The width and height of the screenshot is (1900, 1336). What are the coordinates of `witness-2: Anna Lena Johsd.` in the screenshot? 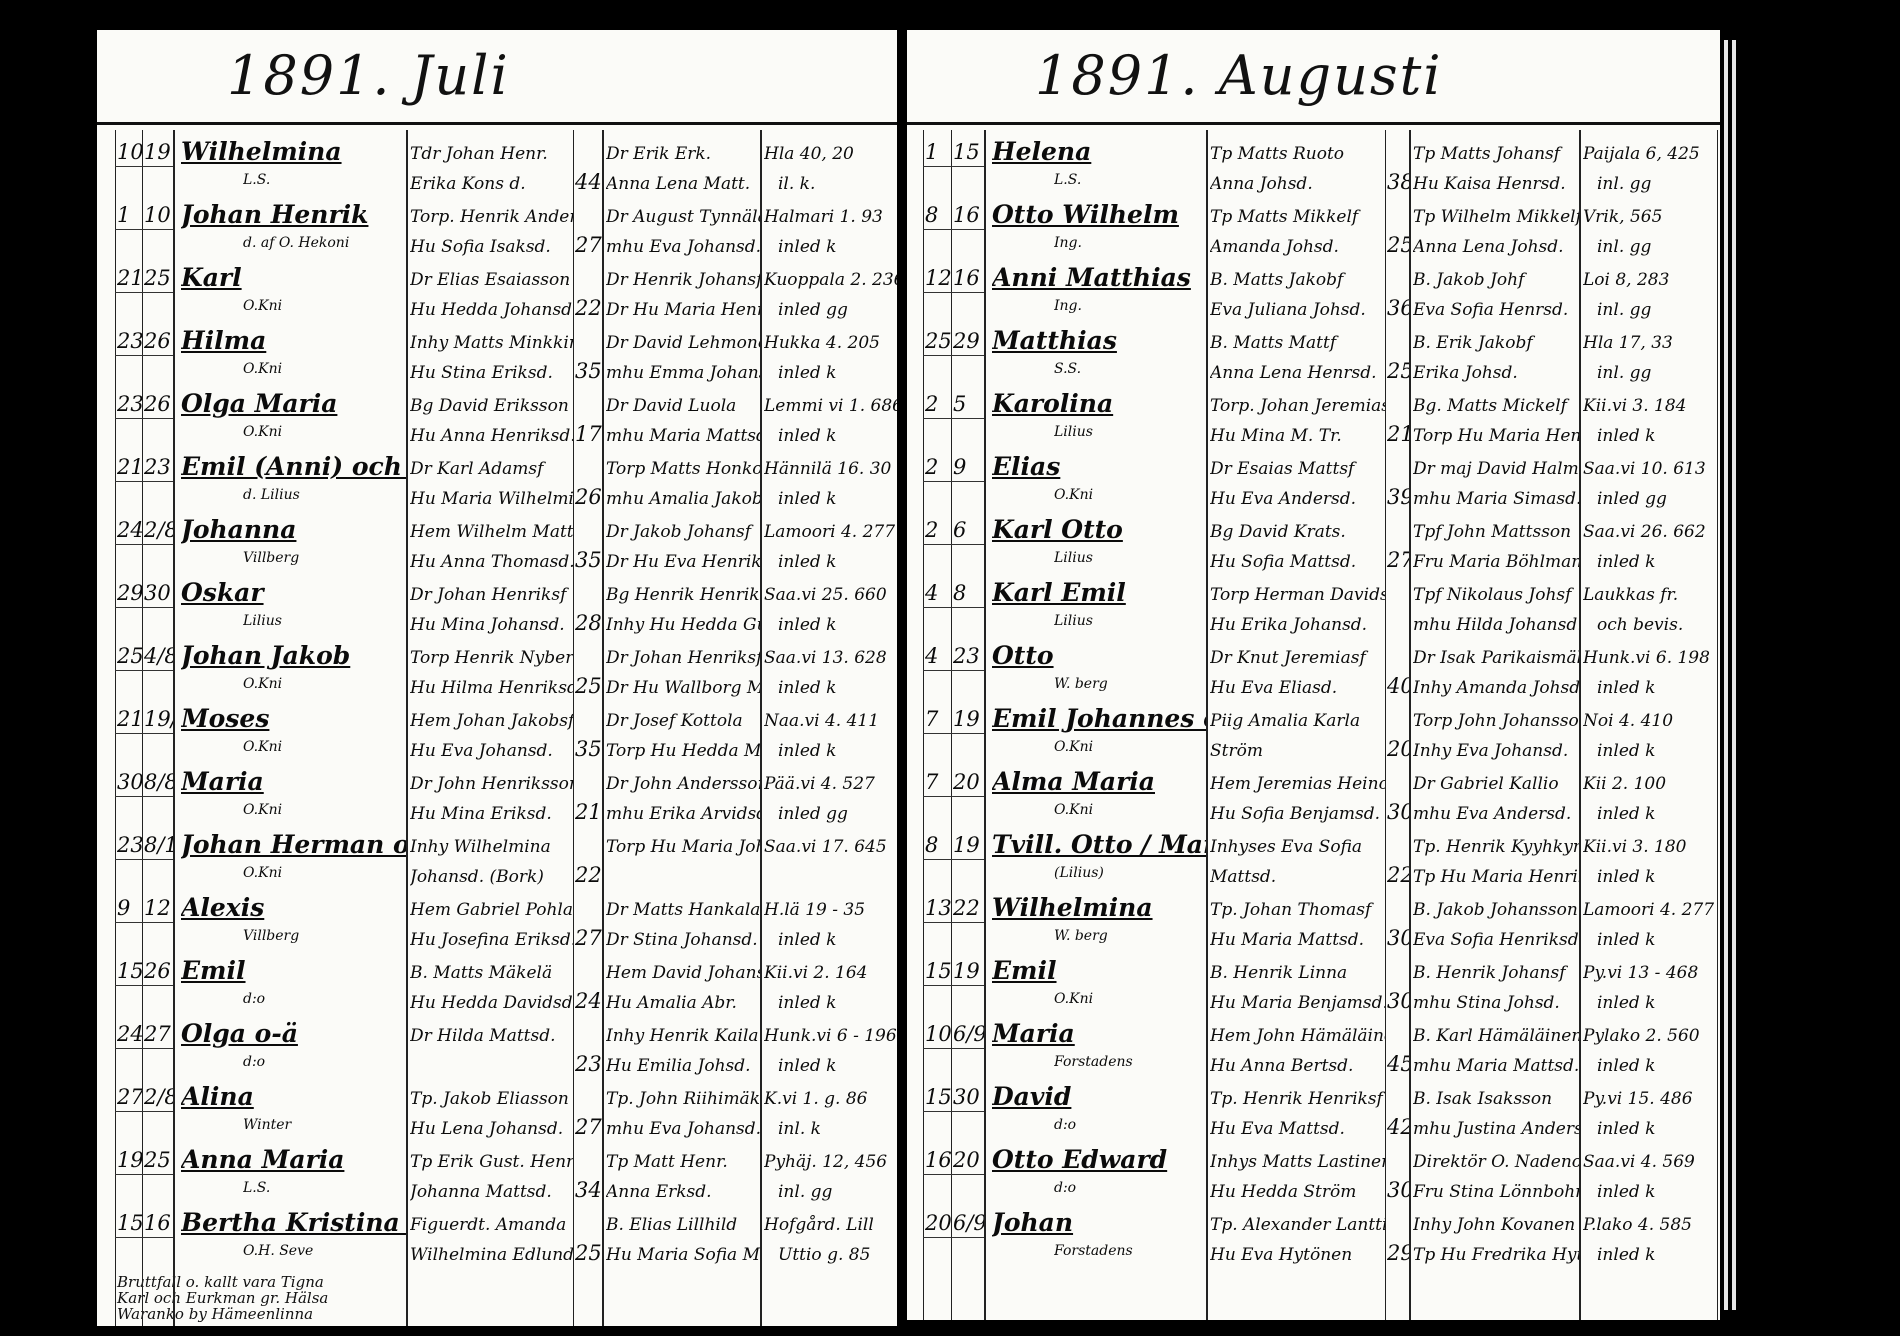 It's located at (1488, 247).